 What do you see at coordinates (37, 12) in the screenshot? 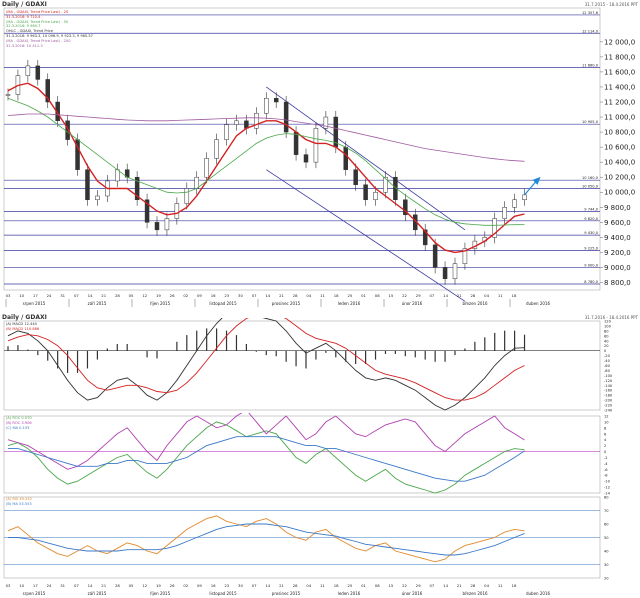
I see `legend-entry: (MA - GDAXI, Trend Price Last) - 20` at bounding box center [37, 12].